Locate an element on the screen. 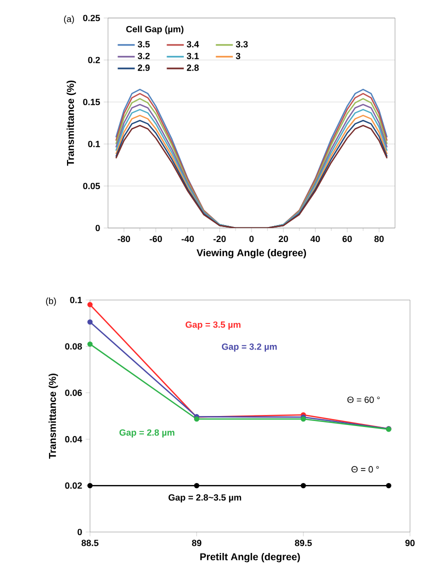 This screenshot has height=587, width=422. y-tick-label: 0.25 is located at coordinates (91, 18).